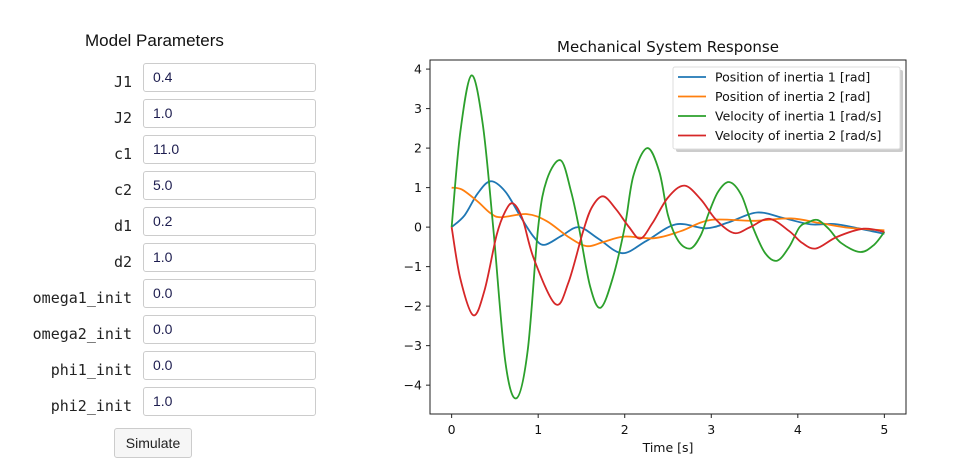 This screenshot has height=473, width=965. I want to click on simulate-button: Simulate, so click(153, 443).